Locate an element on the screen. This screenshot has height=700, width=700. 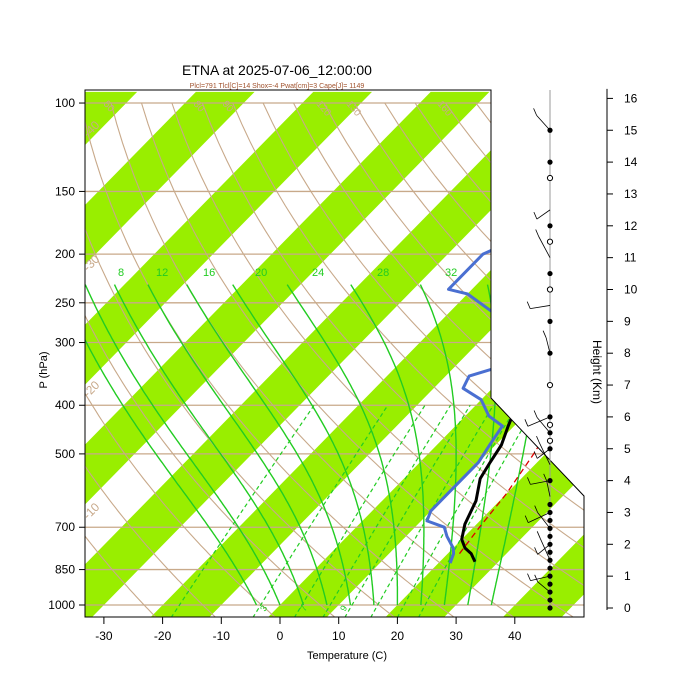
wind-profile-column is located at coordinates (539, 350).